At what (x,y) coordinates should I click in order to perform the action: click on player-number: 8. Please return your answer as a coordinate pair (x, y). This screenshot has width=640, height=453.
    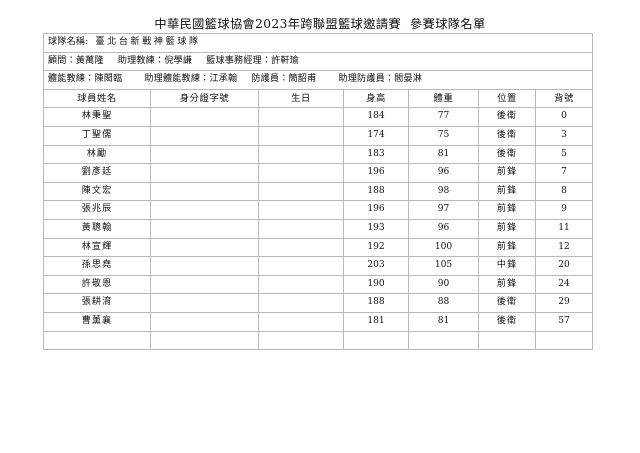
    Looking at the image, I should click on (564, 191).